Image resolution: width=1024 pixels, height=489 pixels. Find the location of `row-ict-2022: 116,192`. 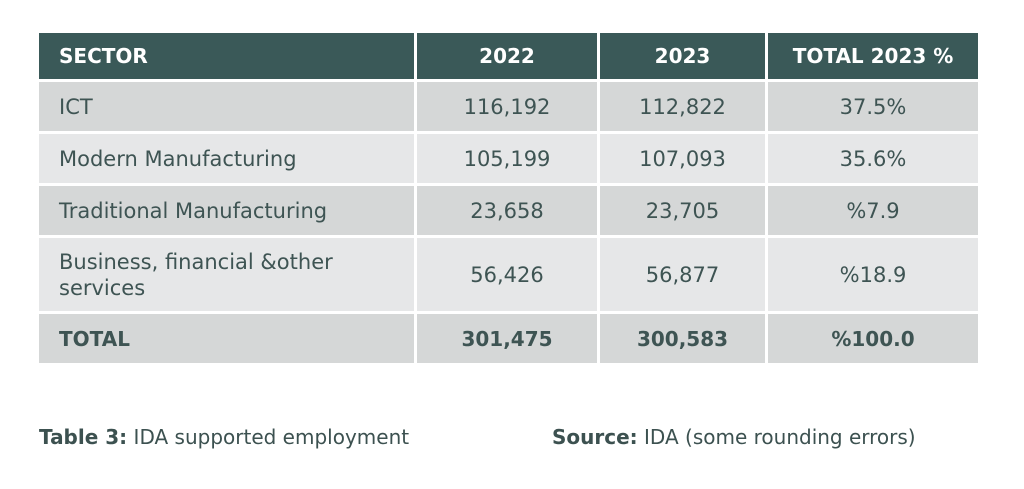

row-ict-2022: 116,192 is located at coordinates (507, 106).